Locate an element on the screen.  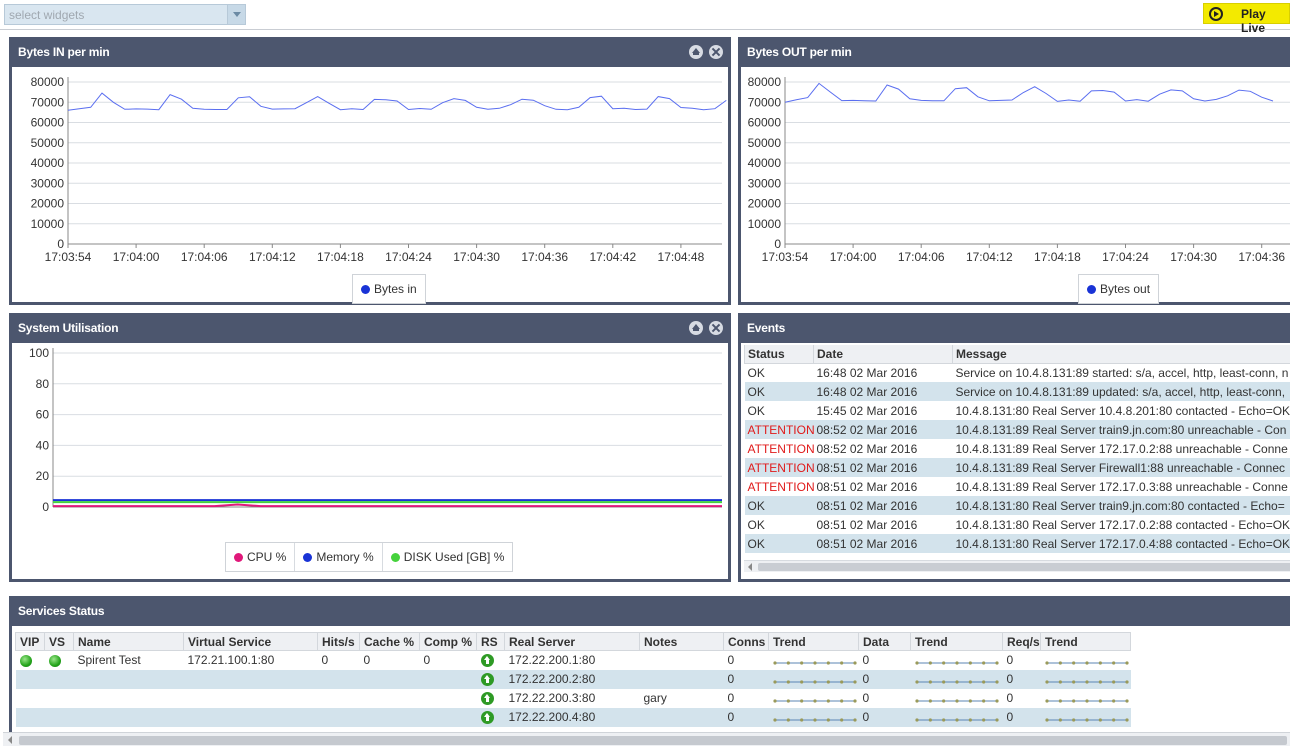
column-header-virtual-service: Virtual Service is located at coordinates (250, 641).